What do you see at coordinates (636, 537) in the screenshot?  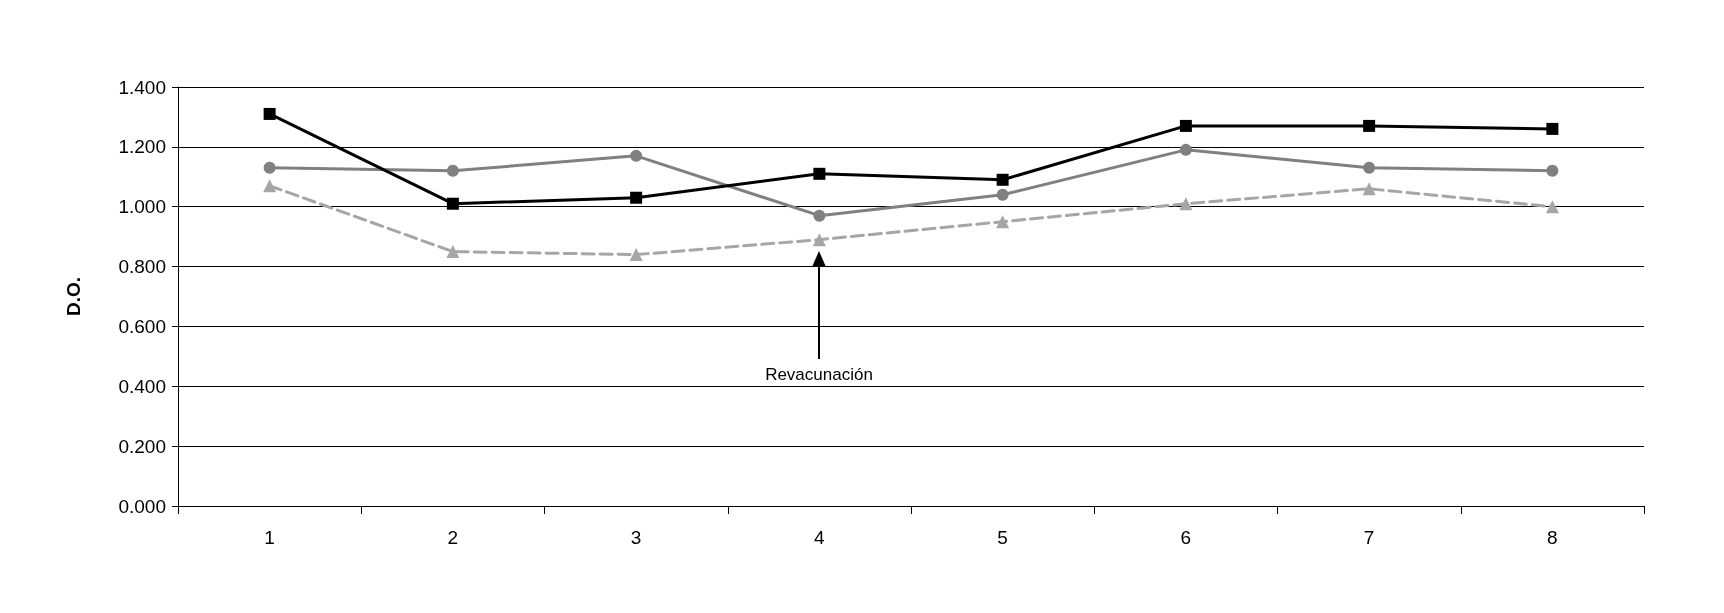 I see `x-tick-label: 3` at bounding box center [636, 537].